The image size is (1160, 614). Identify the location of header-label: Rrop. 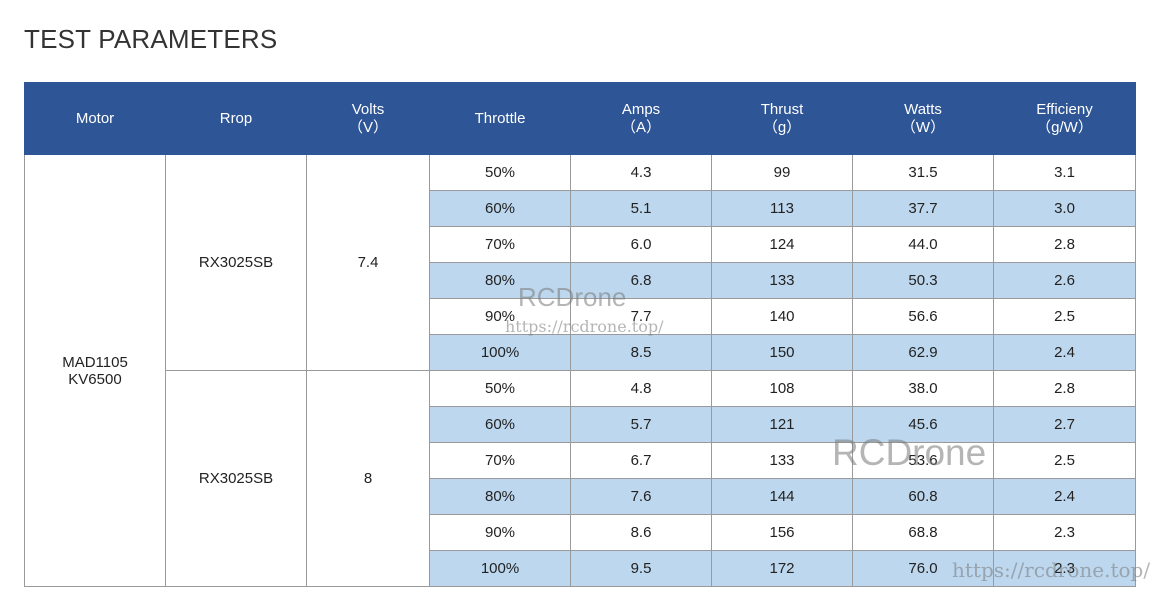
(236, 118).